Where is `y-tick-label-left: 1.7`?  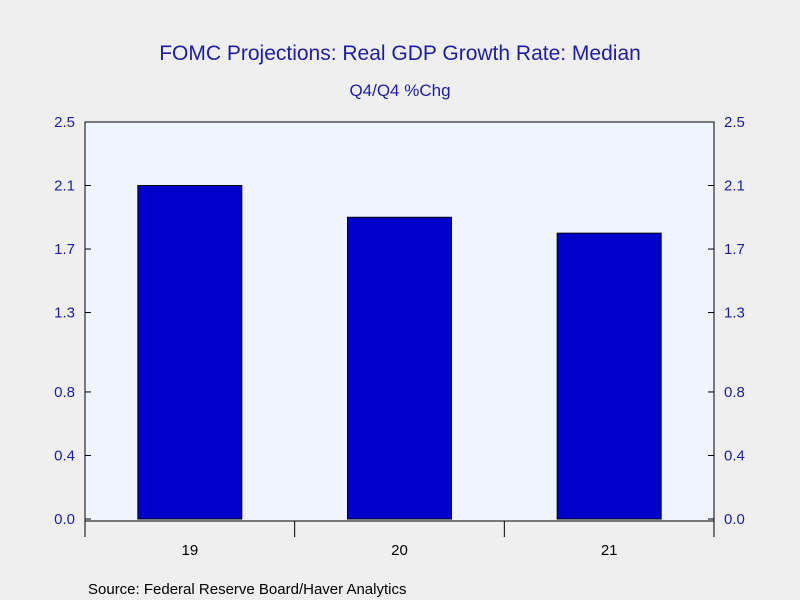
y-tick-label-left: 1.7 is located at coordinates (64, 249).